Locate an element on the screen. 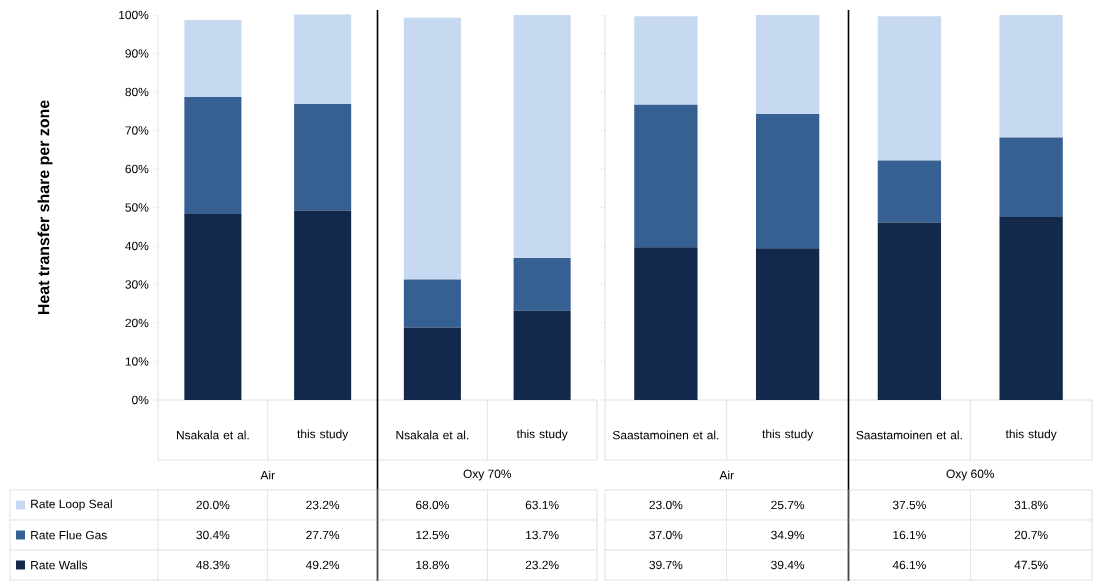  y-tick-label: 20% is located at coordinates (137, 323).